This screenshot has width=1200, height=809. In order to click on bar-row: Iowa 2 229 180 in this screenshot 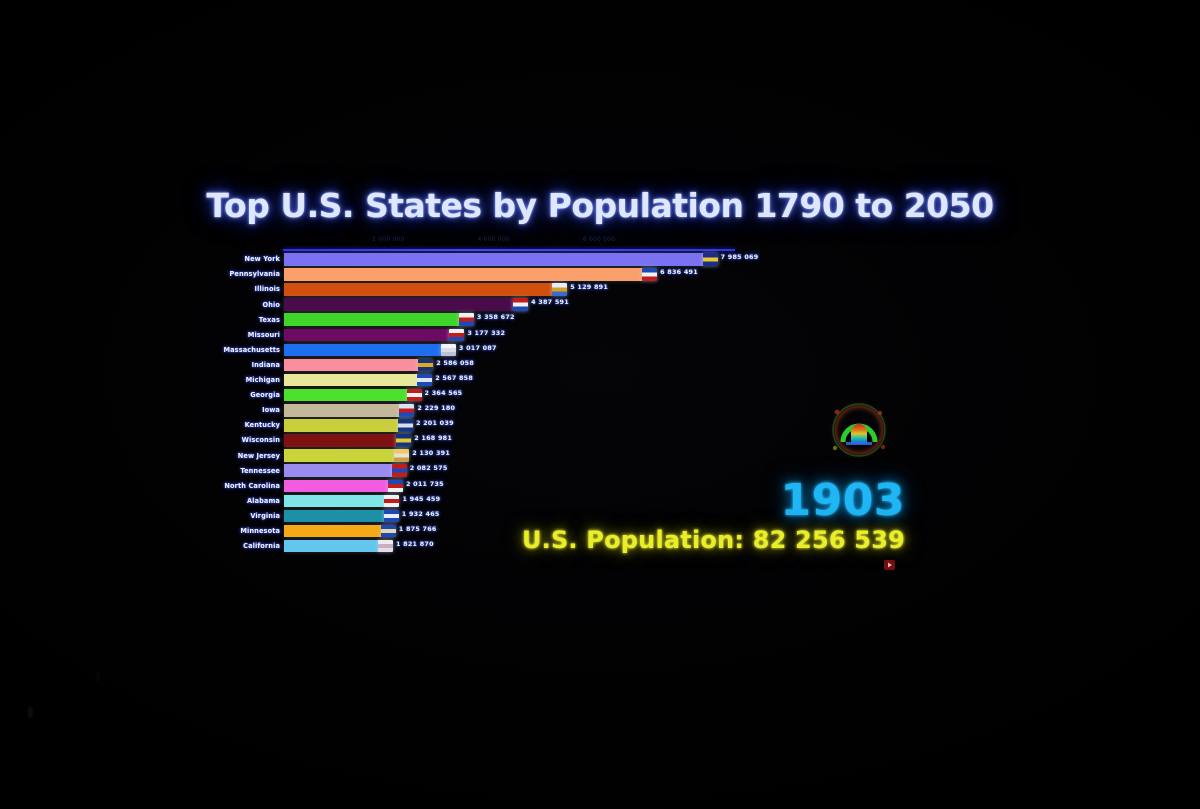, I will do `click(473, 410)`.